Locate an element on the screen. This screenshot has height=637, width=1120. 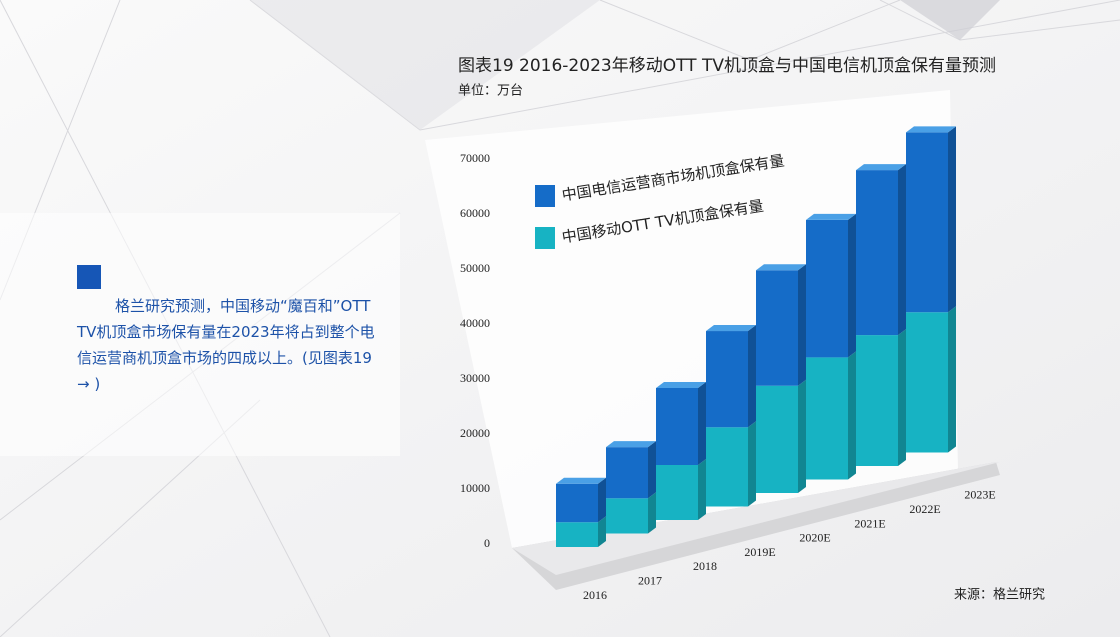
y-tick-label: 70000 is located at coordinates (475, 158).